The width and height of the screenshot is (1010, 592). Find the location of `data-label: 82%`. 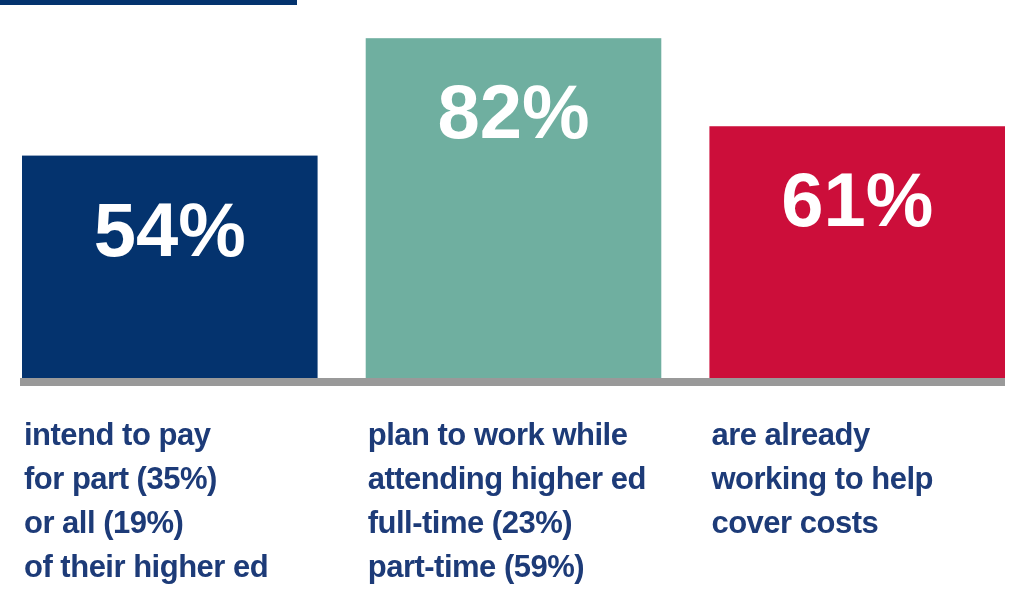

data-label: 82% is located at coordinates (513, 112).